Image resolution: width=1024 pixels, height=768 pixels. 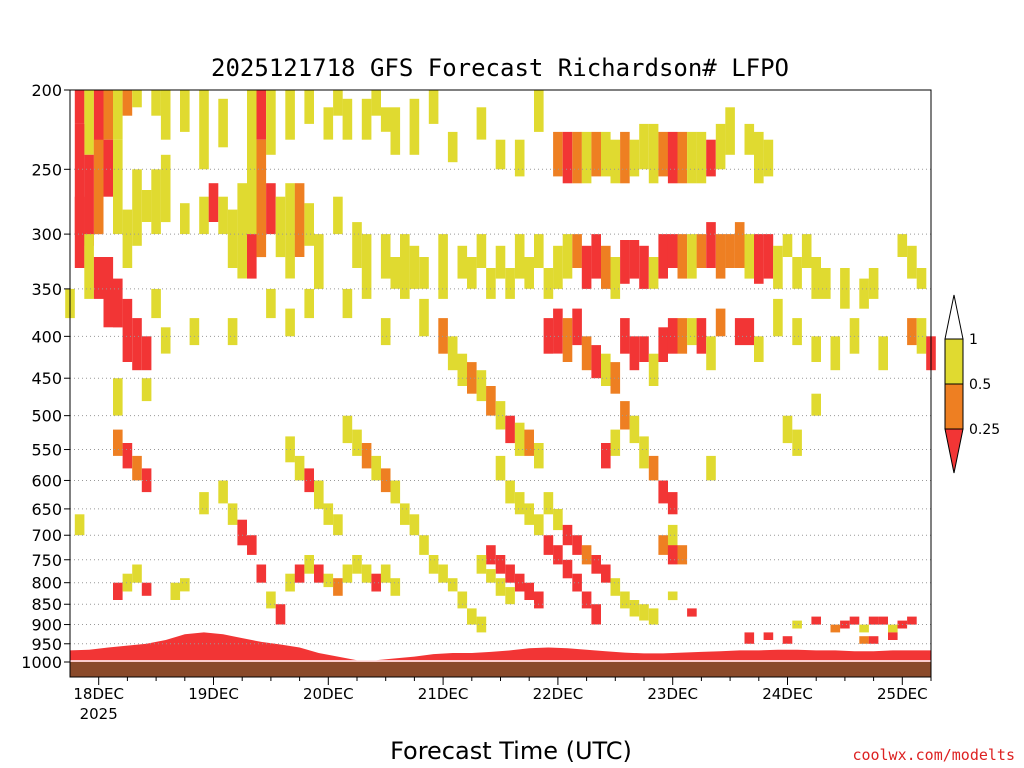 I want to click on y-tick-label: 550, so click(x=46, y=450).